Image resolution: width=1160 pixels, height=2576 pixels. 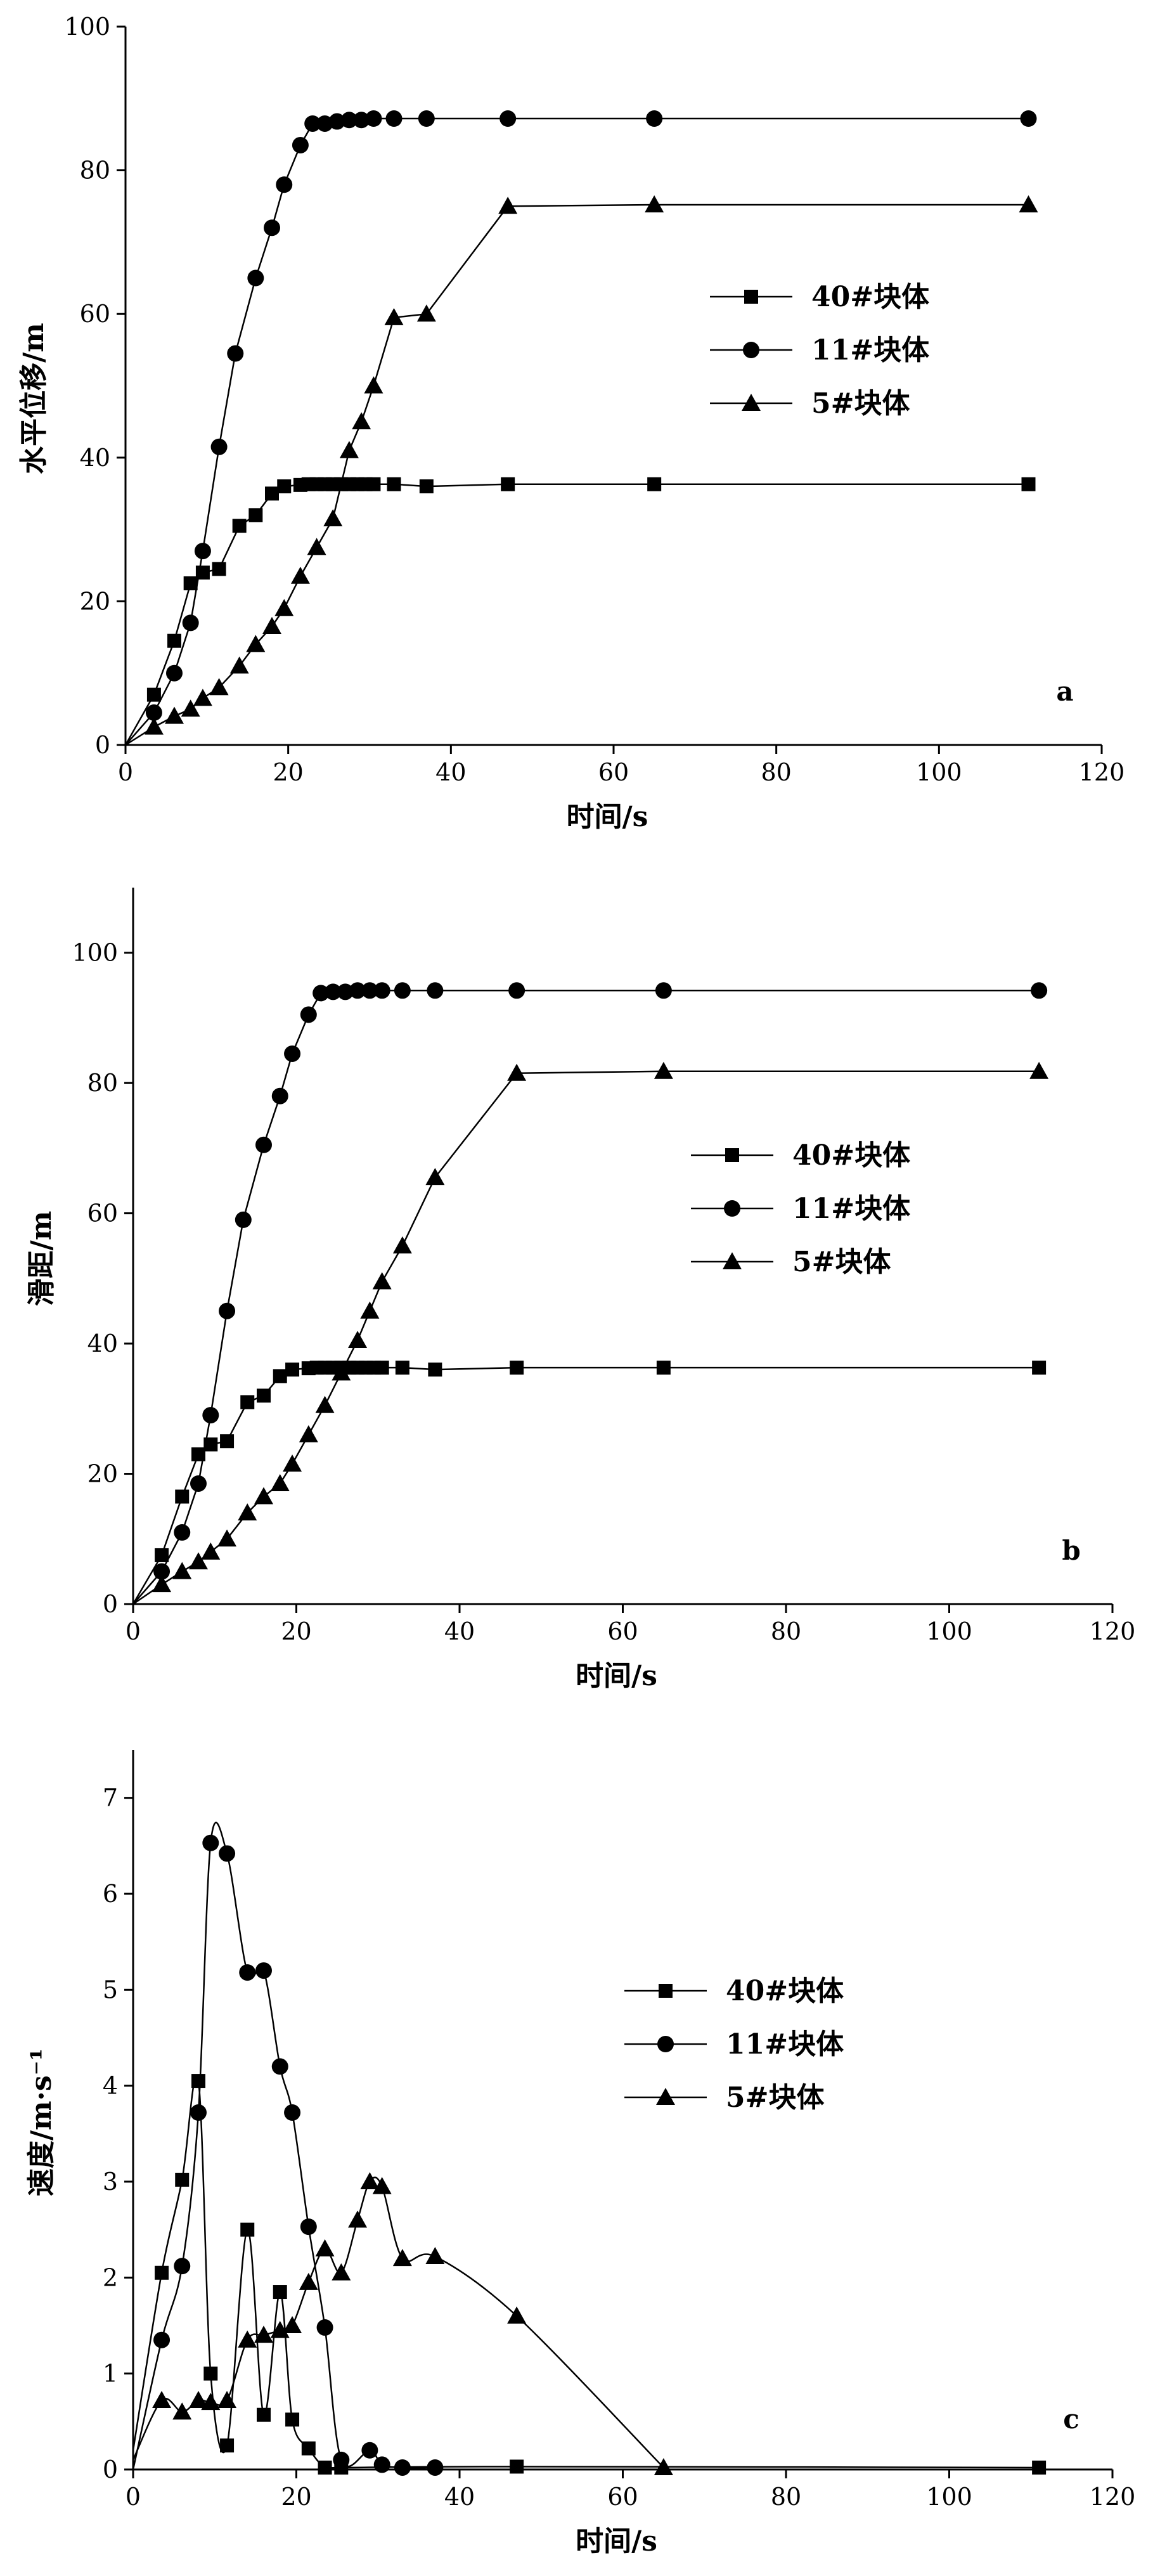 I want to click on y-axis-title: 水平位移/m, so click(x=34, y=399).